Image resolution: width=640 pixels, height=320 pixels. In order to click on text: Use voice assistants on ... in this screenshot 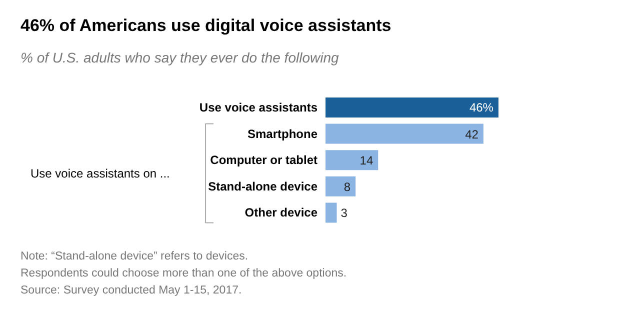, I will do `click(100, 173)`.